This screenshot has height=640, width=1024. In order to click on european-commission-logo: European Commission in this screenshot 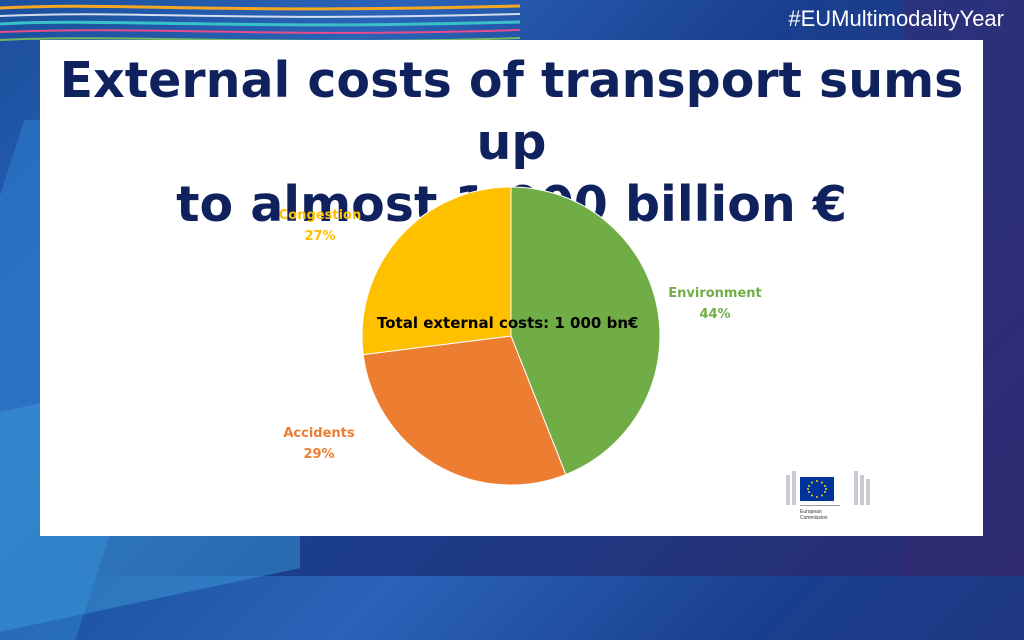, I will do `click(828, 496)`.